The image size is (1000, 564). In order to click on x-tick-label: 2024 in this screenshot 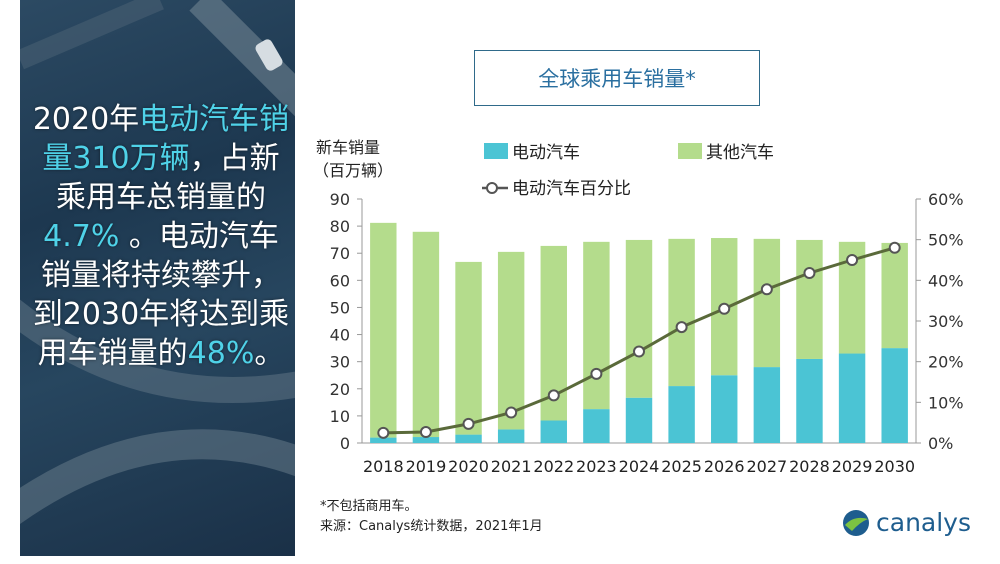, I will do `click(639, 466)`.